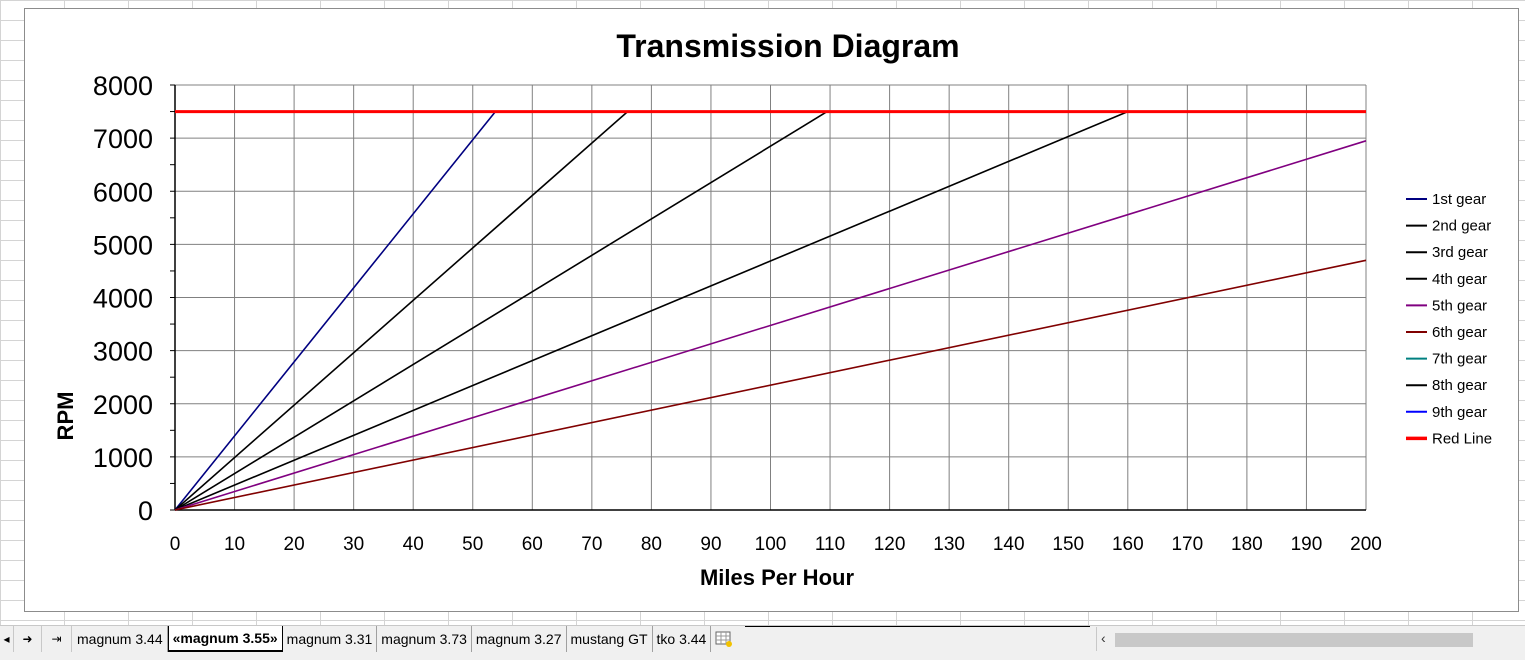 This screenshot has height=660, width=1525. Describe the element at coordinates (123, 458) in the screenshot. I see `y-tick-label: 1000` at that location.